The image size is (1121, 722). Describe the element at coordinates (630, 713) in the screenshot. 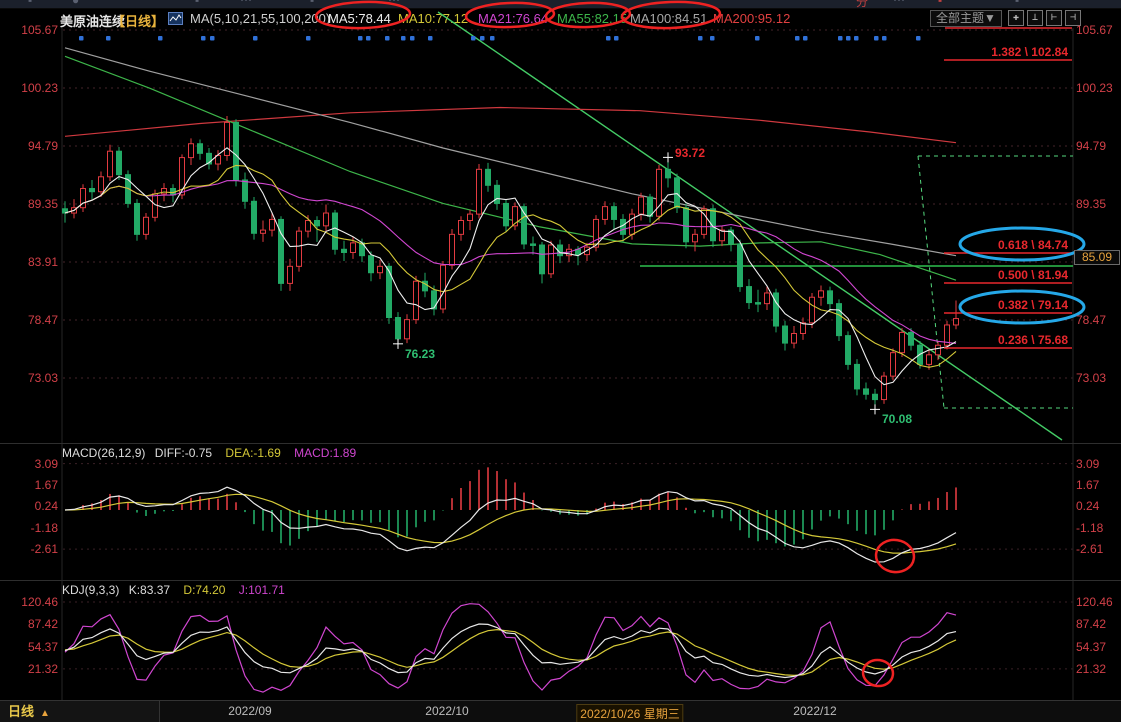

I see `crosshair-date-label: 2022/10/26 星期三` at that location.